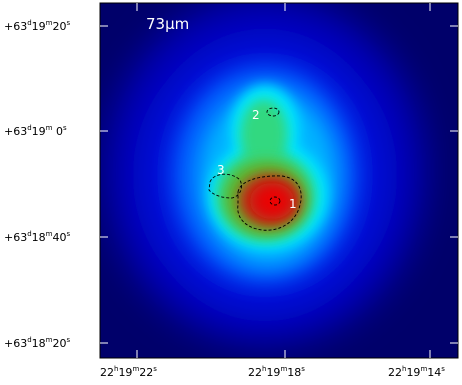 Image resolution: width=462 pixels, height=385 pixels. Describe the element at coordinates (275, 201) in the screenshot. I see `contour-source-1-inner` at that location.